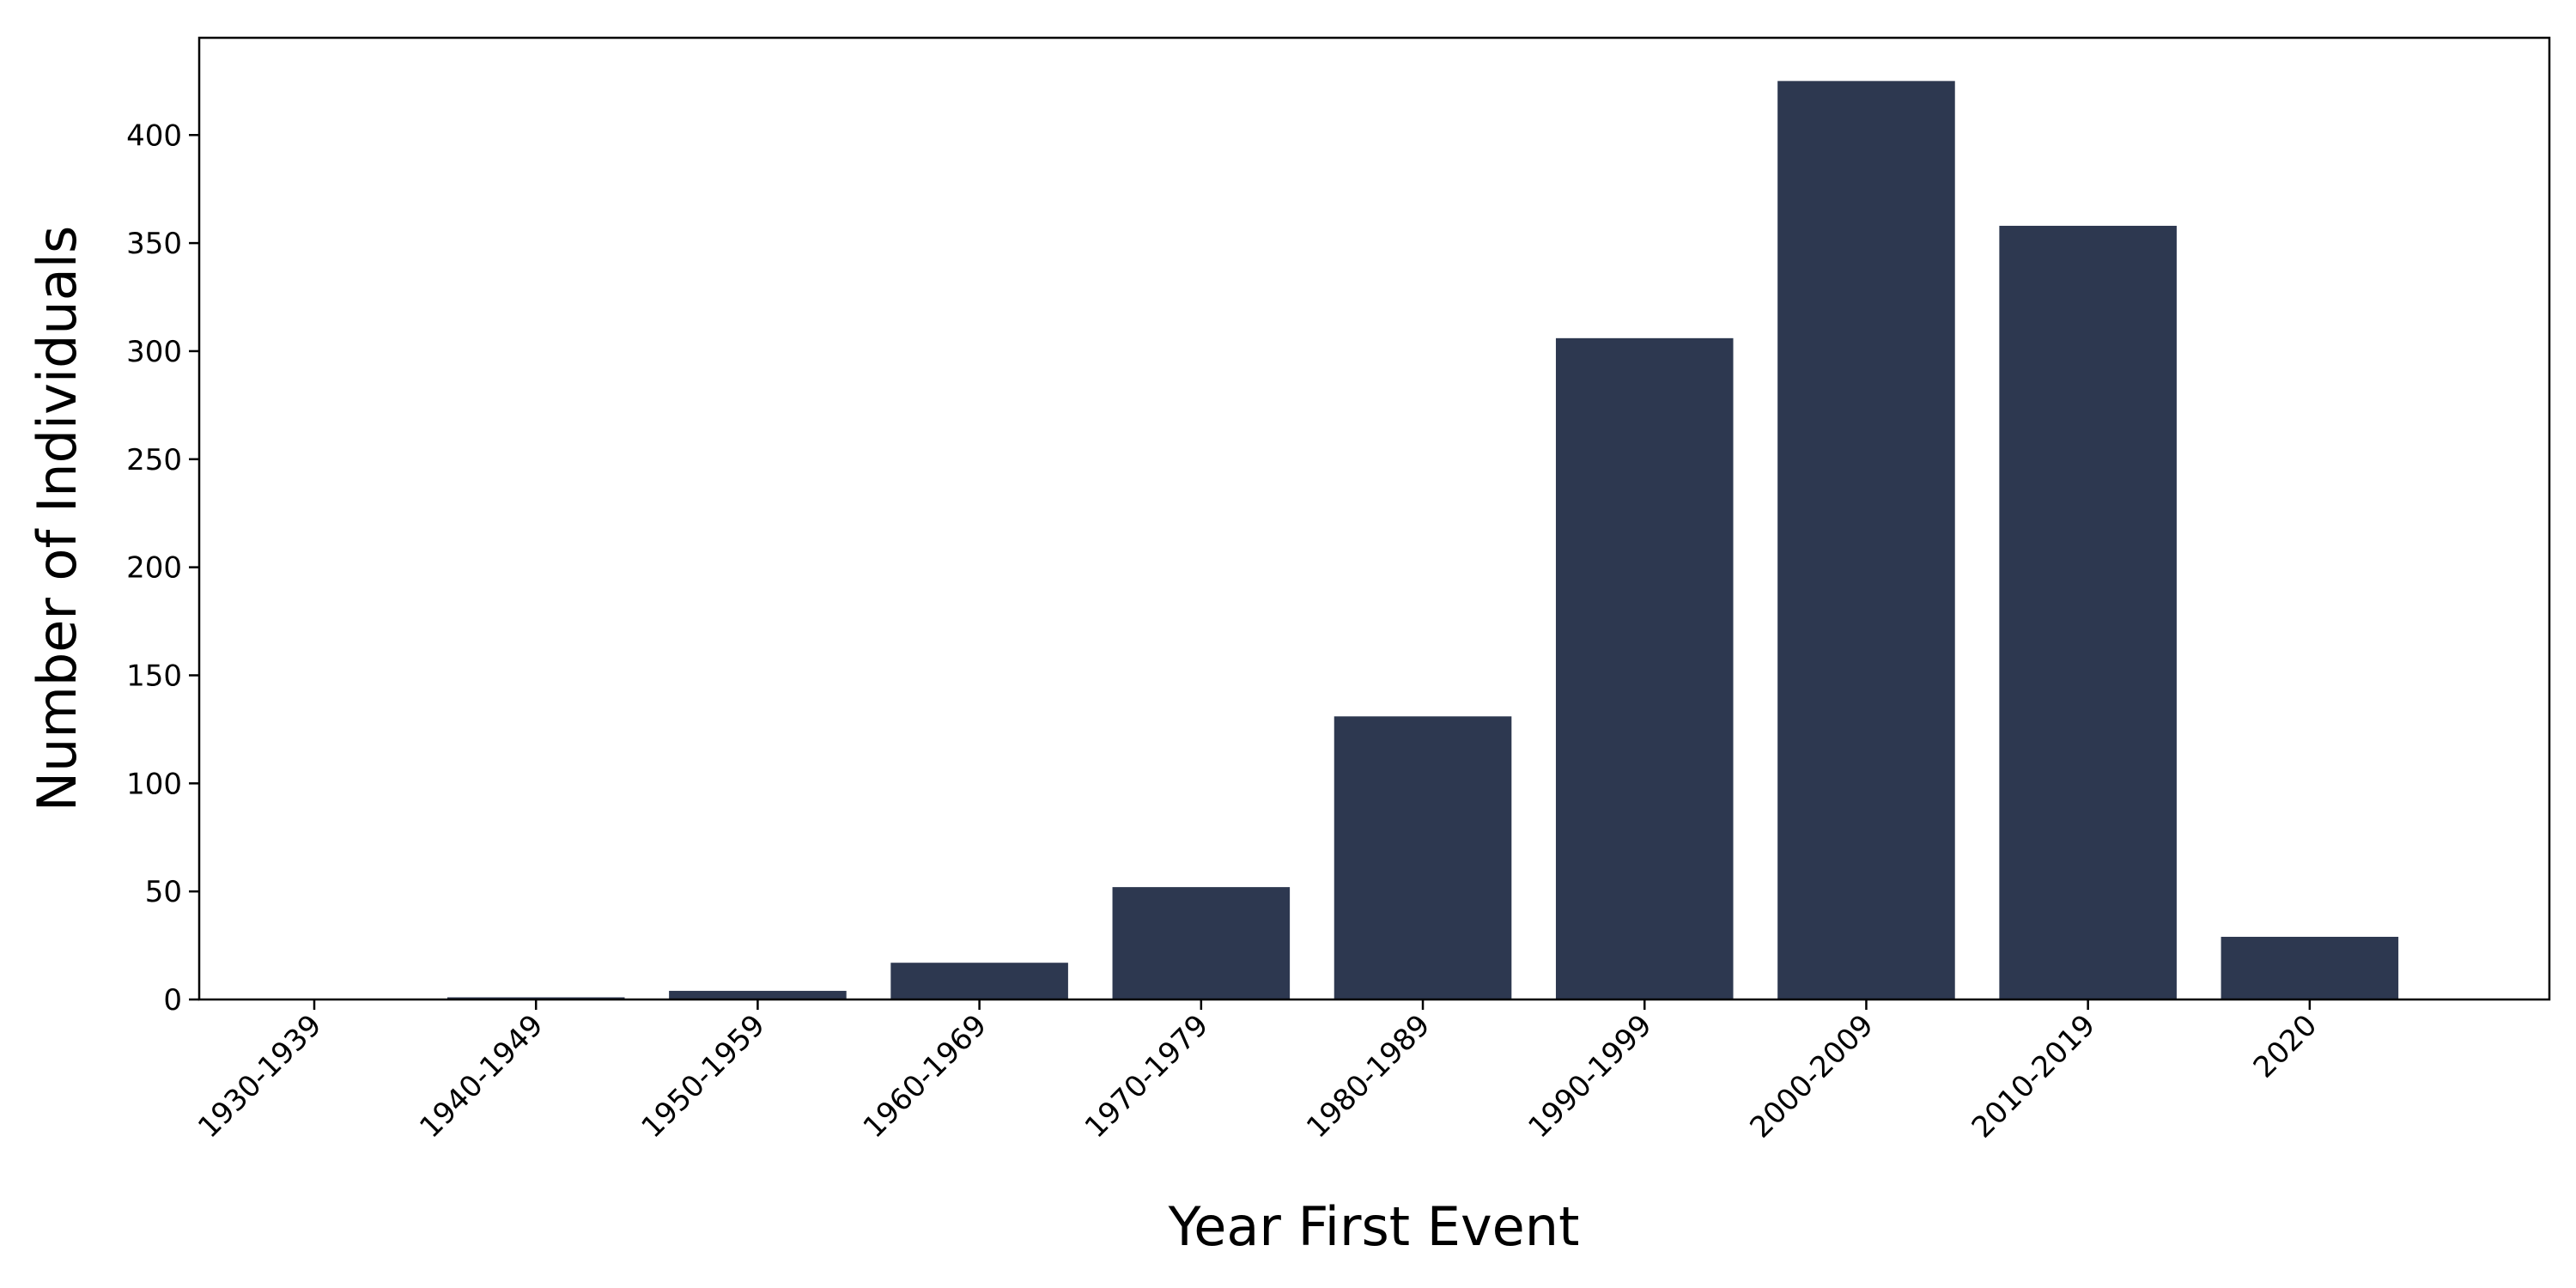  I want to click on bar-2010-2019, so click(2088, 612).